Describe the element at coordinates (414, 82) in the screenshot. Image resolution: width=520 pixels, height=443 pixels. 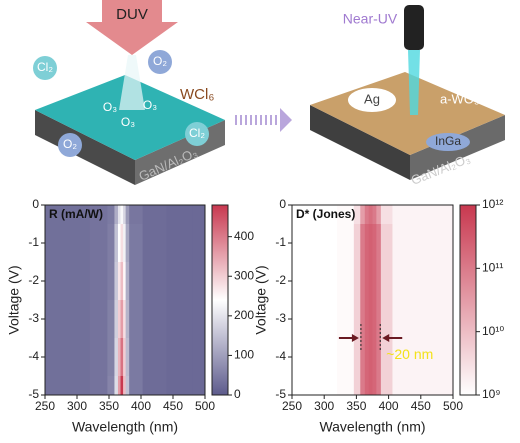
I see `beam` at that location.